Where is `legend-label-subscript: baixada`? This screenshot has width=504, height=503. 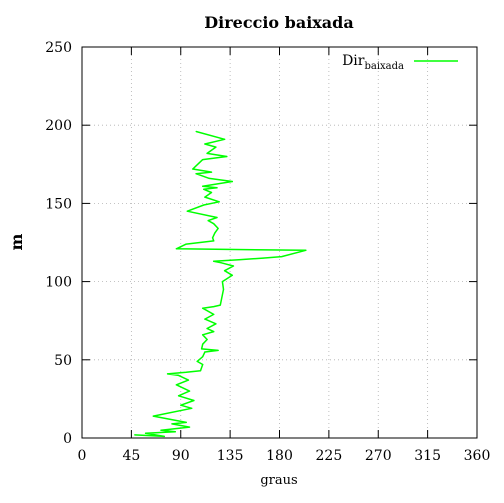
legend-label-subscript: baixada is located at coordinates (384, 66).